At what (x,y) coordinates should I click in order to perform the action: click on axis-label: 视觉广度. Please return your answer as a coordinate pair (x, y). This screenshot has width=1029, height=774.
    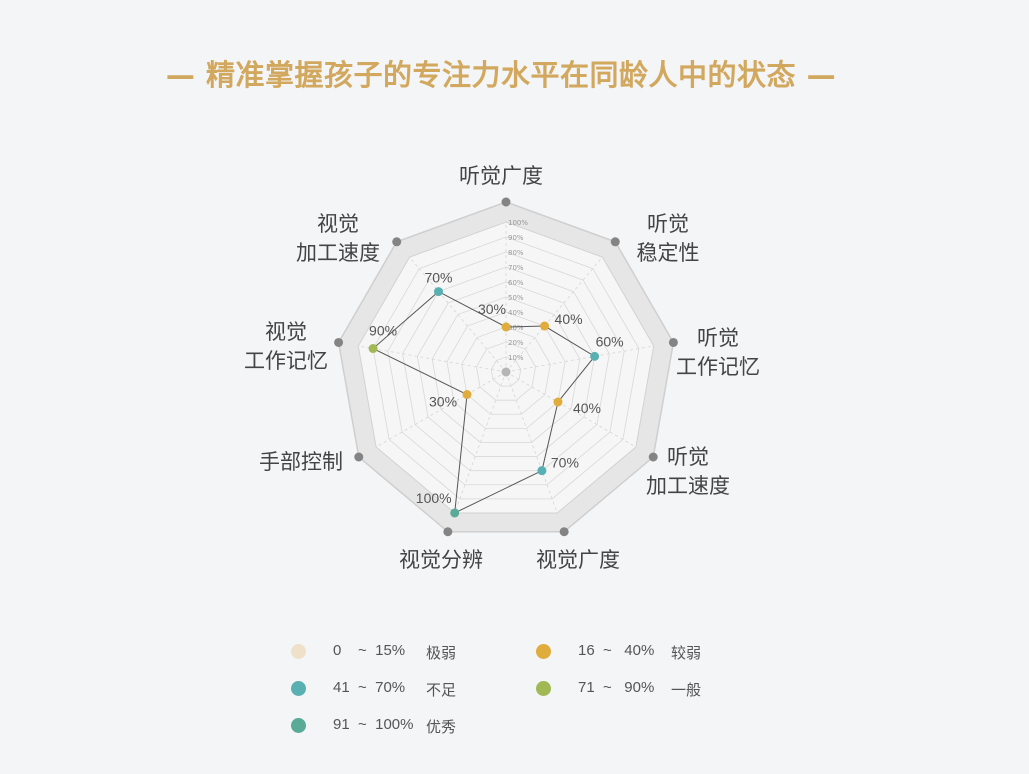
    Looking at the image, I should click on (578, 560).